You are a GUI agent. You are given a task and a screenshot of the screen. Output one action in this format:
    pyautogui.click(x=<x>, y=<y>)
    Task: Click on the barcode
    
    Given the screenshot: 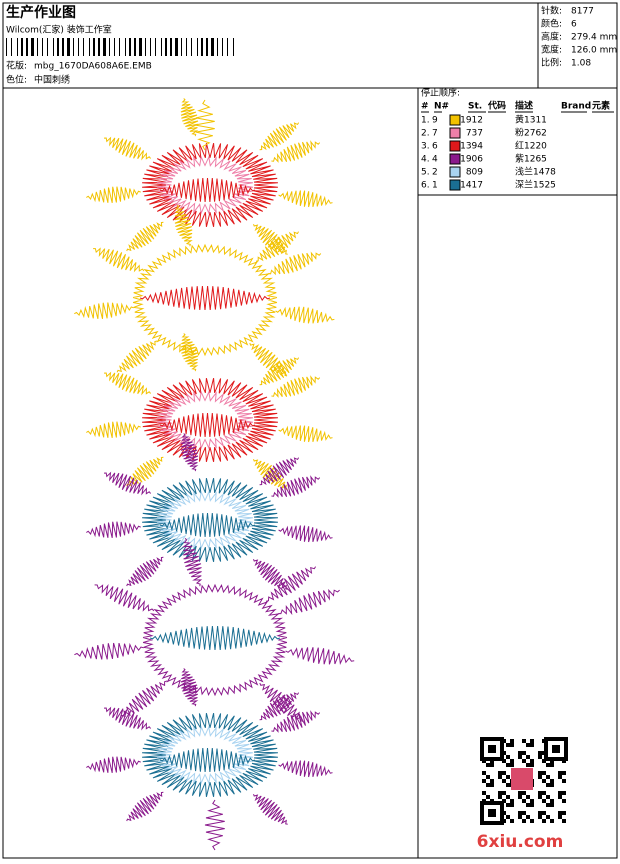 What is the action you would take?
    pyautogui.click(x=120, y=47)
    